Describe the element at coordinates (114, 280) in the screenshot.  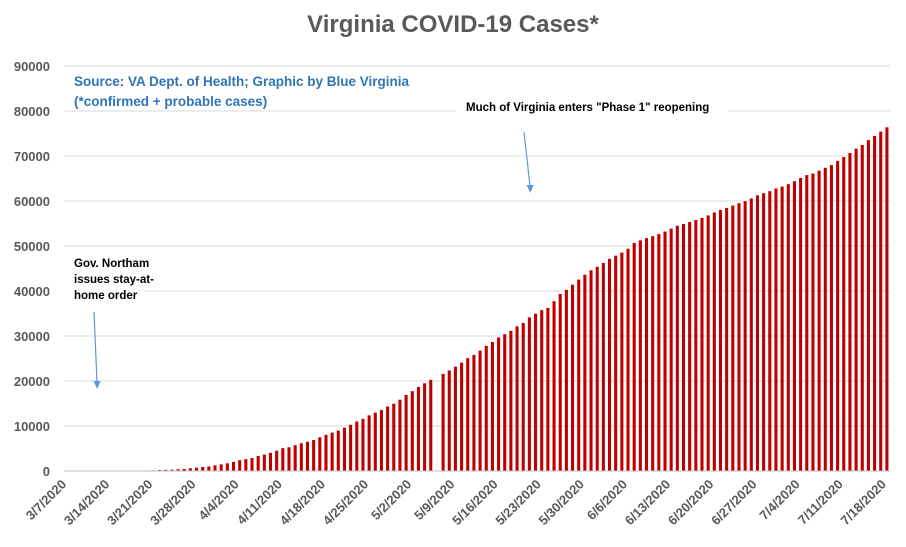
I see `annotation-stay-at-home-line-2: issues stay-at-` at that location.